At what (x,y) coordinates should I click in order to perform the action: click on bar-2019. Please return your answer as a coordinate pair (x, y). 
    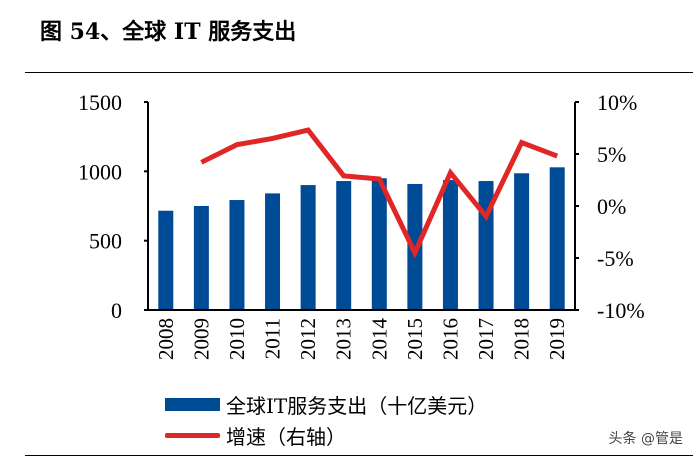
    Looking at the image, I should click on (557, 238).